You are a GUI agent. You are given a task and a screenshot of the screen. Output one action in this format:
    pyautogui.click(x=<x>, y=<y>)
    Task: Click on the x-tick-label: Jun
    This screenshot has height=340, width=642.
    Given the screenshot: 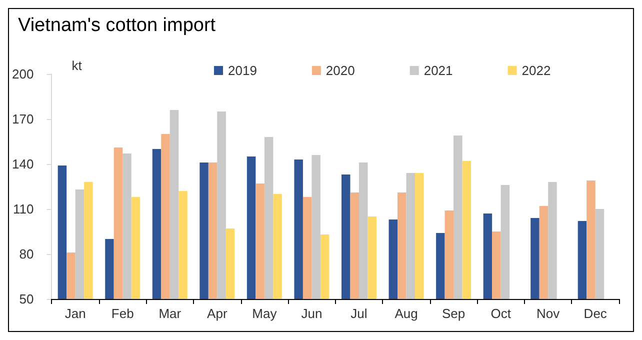 What is the action you would take?
    pyautogui.click(x=311, y=313)
    